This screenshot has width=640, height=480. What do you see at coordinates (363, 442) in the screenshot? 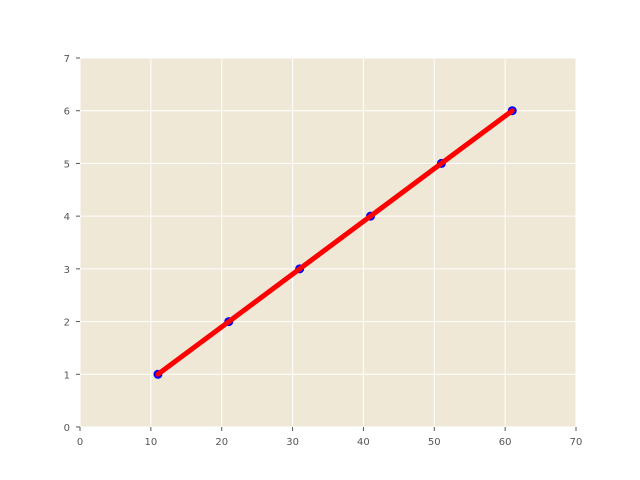
I see `x-tick-label: 40` at bounding box center [363, 442].